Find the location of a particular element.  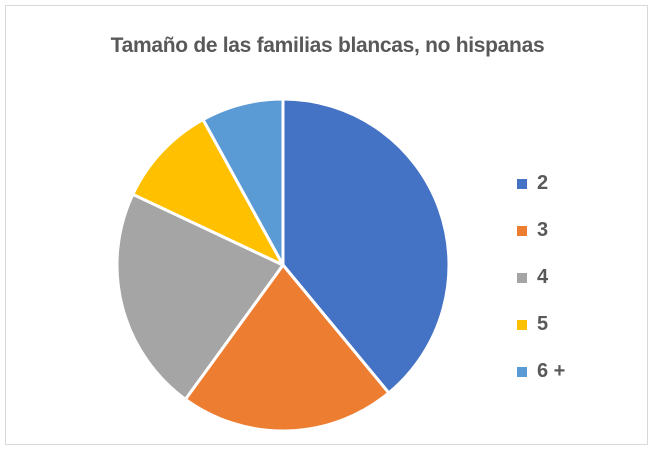

legend-label: 6 + is located at coordinates (551, 371).